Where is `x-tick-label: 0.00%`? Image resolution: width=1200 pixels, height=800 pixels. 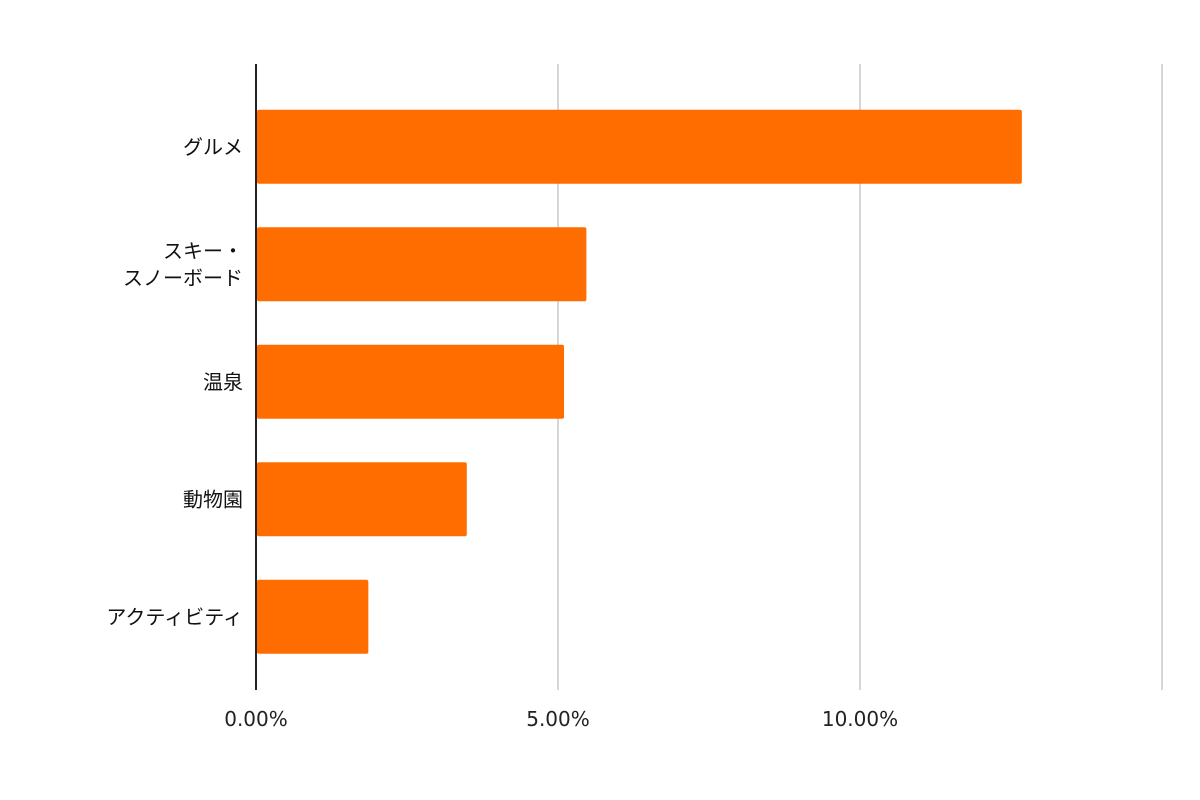
x-tick-label: 0.00% is located at coordinates (256, 719).